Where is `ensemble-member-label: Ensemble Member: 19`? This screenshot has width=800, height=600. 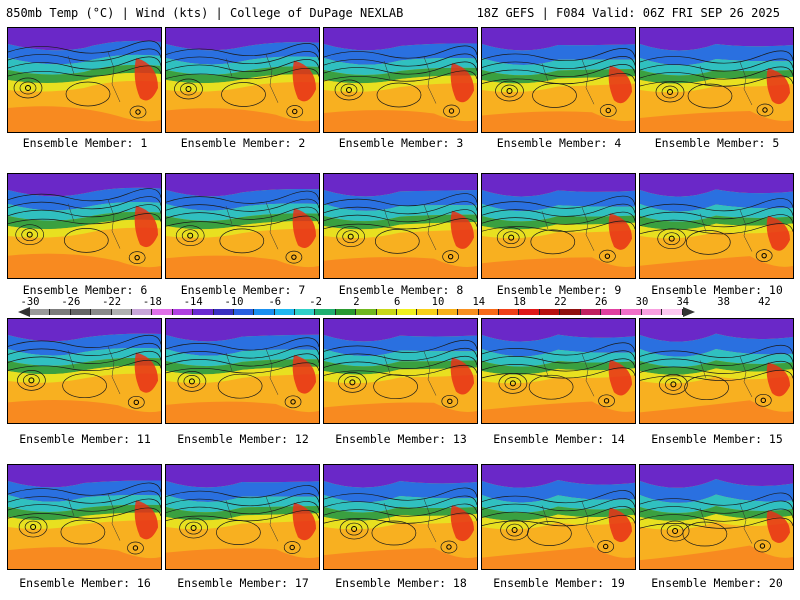
ensemble-member-label: Ensemble Member: 19 is located at coordinates (559, 583).